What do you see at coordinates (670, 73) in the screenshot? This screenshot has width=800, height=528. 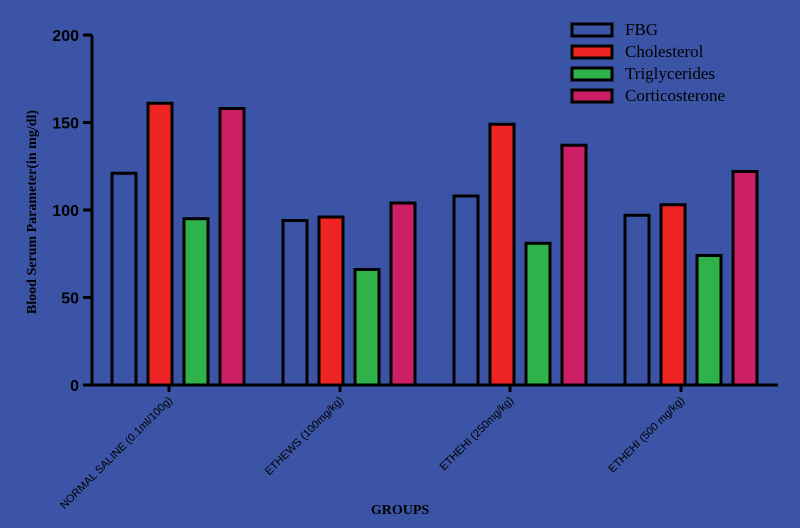 I see `legend-label-triglycerides: Triglycerides` at bounding box center [670, 73].